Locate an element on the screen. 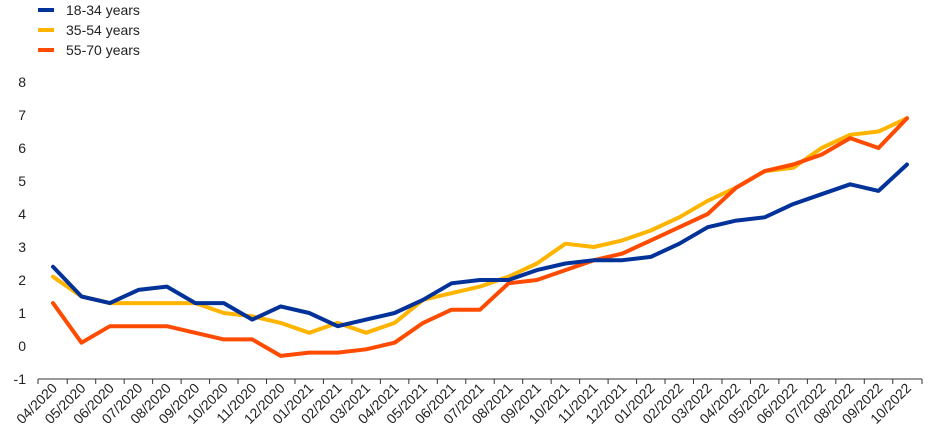  y-axis-tick-labels: -1 0 1 2 3 4 5 6 7 8 is located at coordinates (20, 230).